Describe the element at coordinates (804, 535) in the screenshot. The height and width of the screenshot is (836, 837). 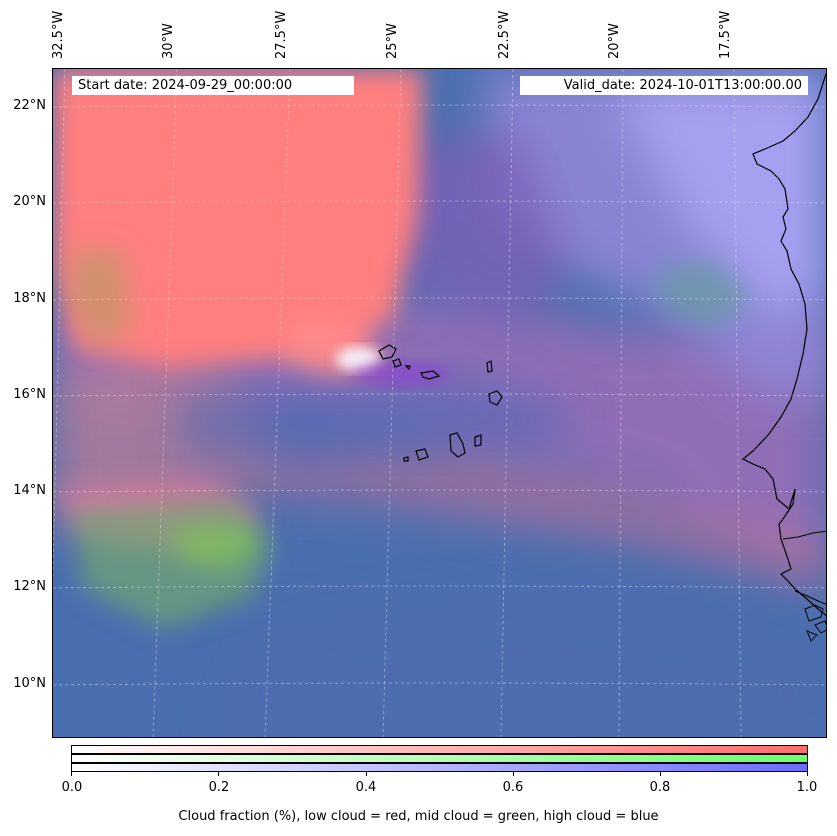
I see `gambia-river` at that location.